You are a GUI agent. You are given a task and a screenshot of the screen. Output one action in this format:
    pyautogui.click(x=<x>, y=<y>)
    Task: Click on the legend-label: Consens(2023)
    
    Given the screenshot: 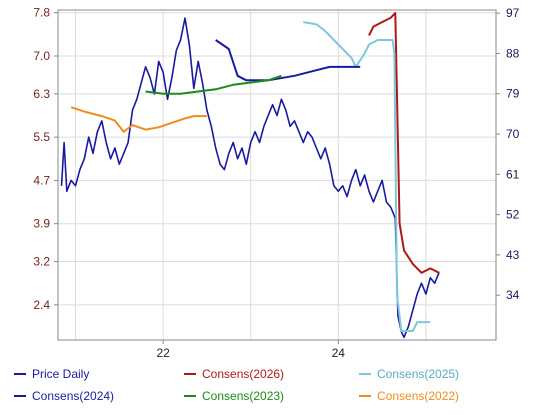 What is the action you would take?
    pyautogui.click(x=243, y=396)
    